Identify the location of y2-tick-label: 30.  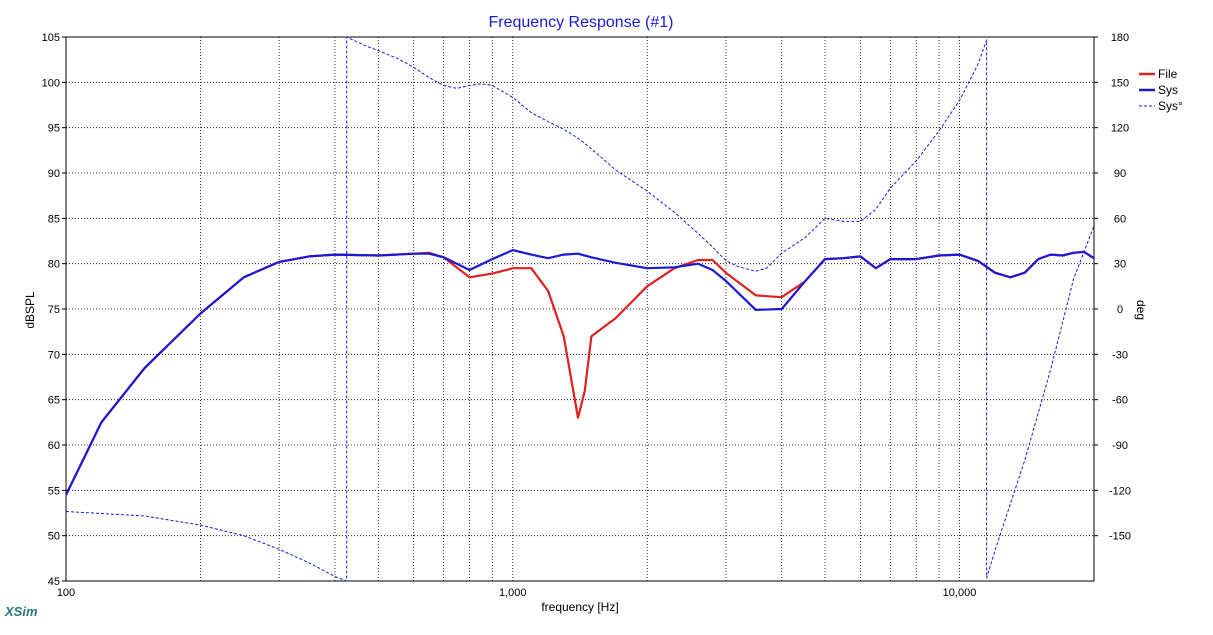
(1120, 265).